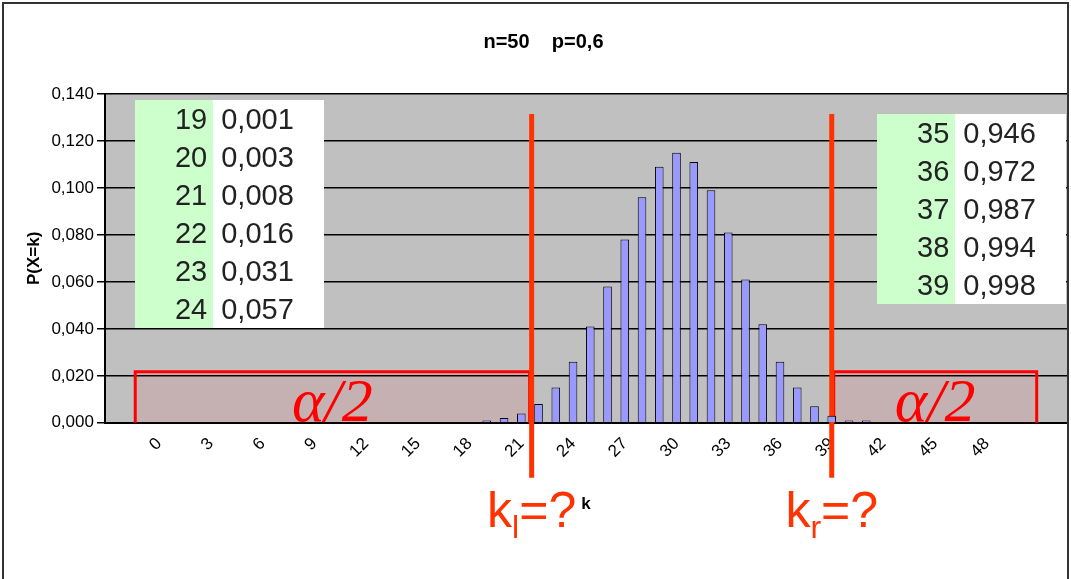 The image size is (1071, 579). What do you see at coordinates (72, 281) in the screenshot?
I see `y-tick-label: 0,060` at bounding box center [72, 281].